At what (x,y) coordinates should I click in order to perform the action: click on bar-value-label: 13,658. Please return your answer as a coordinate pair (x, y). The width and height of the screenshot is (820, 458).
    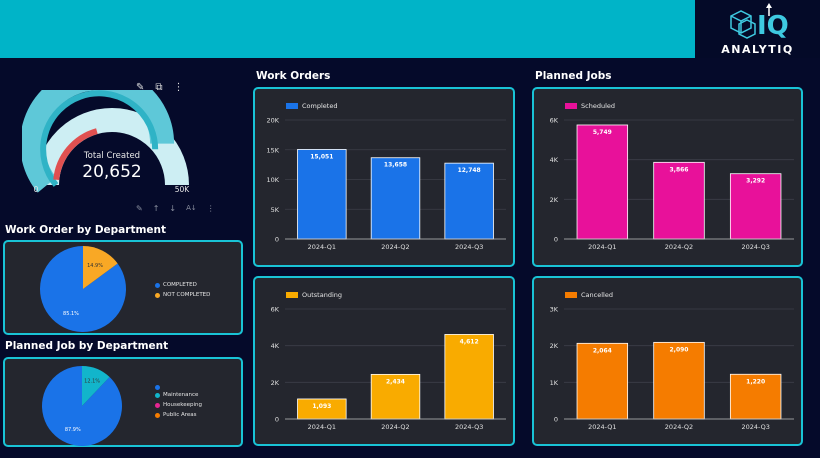
    Looking at the image, I should click on (395, 165).